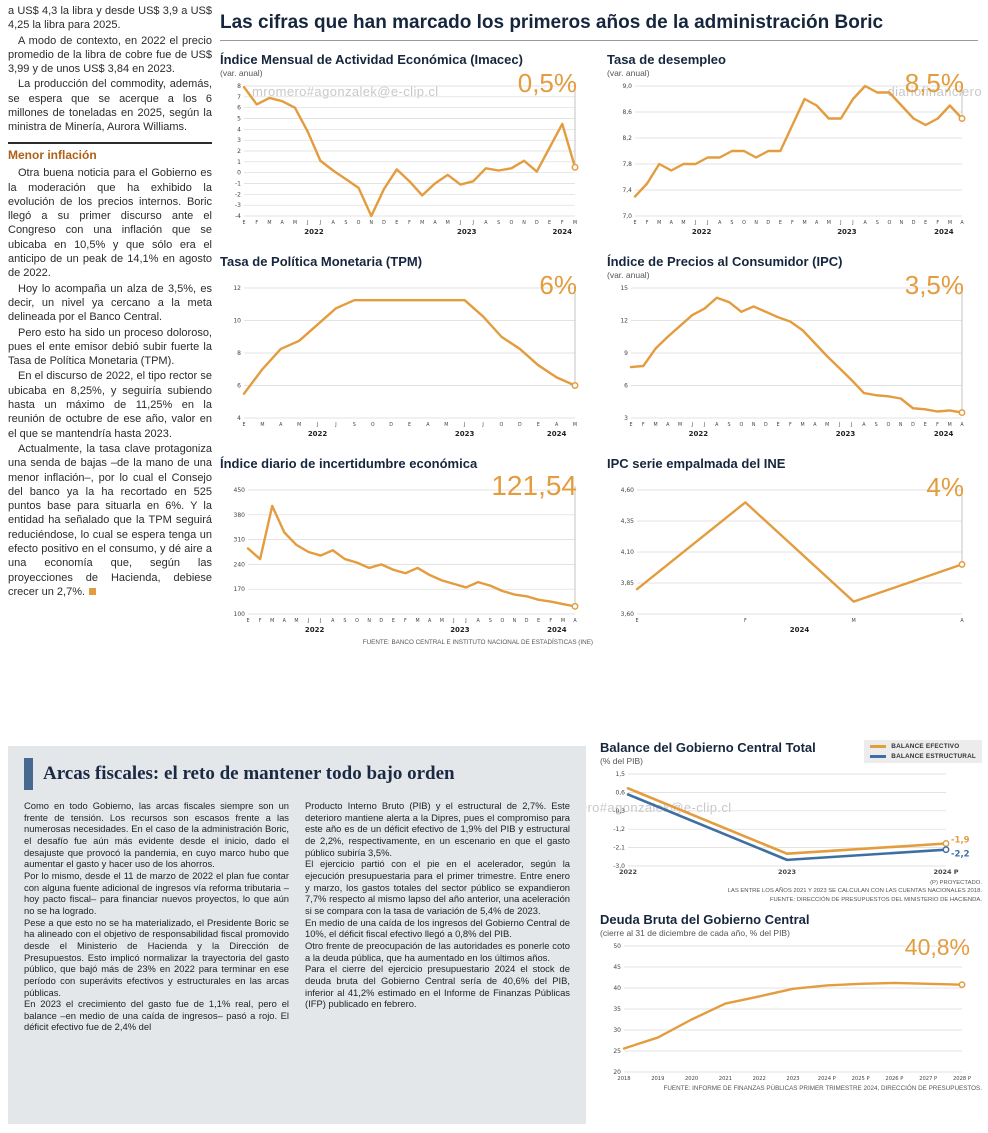 The image size is (988, 1133). Describe the element at coordinates (239, 97) in the screenshot. I see `svg-text: 7` at that location.